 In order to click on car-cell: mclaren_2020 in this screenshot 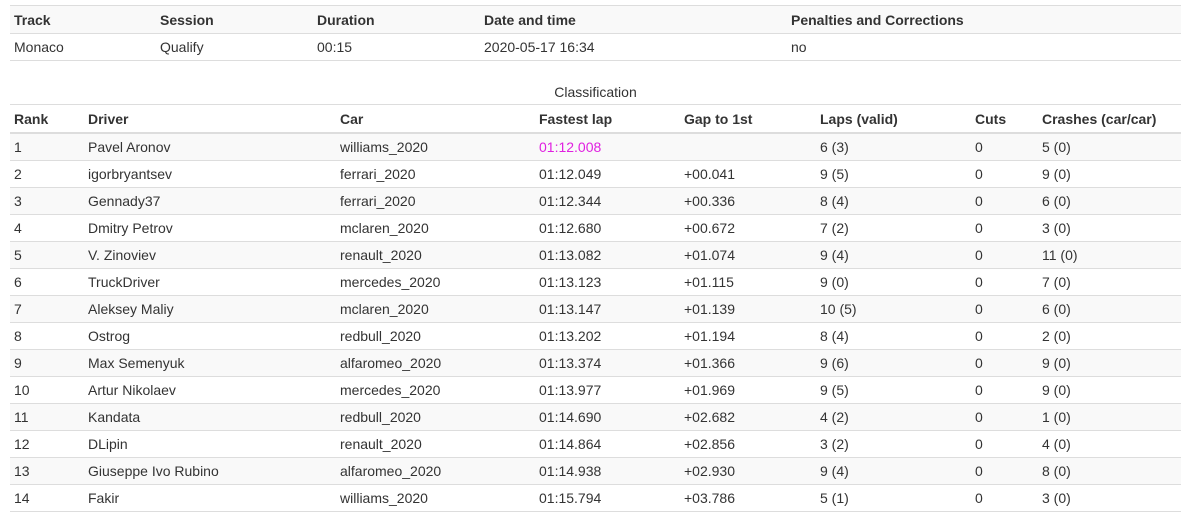, I will do `click(435, 309)`.